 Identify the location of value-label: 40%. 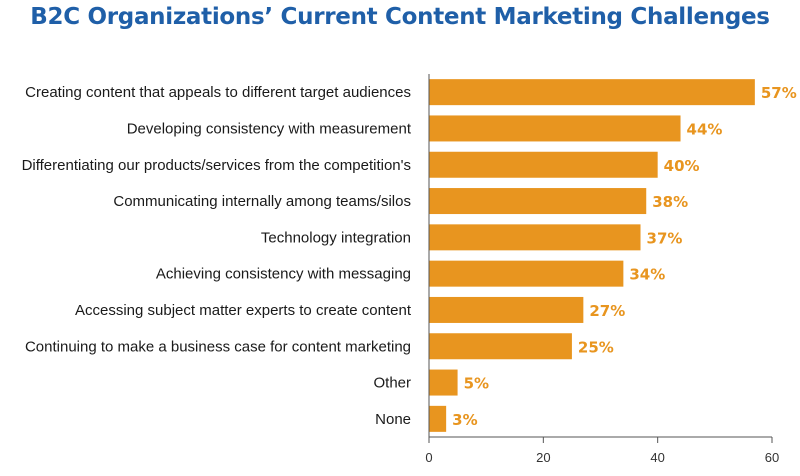
(682, 166).